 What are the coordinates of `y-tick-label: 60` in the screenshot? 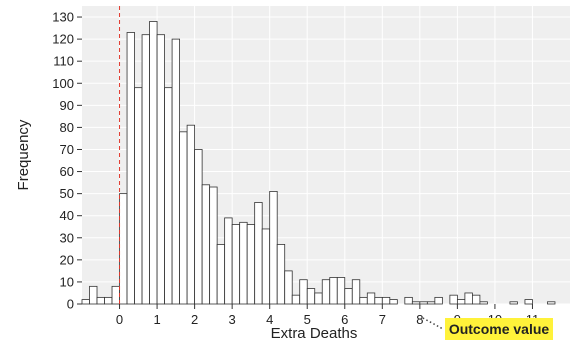 It's located at (67, 171).